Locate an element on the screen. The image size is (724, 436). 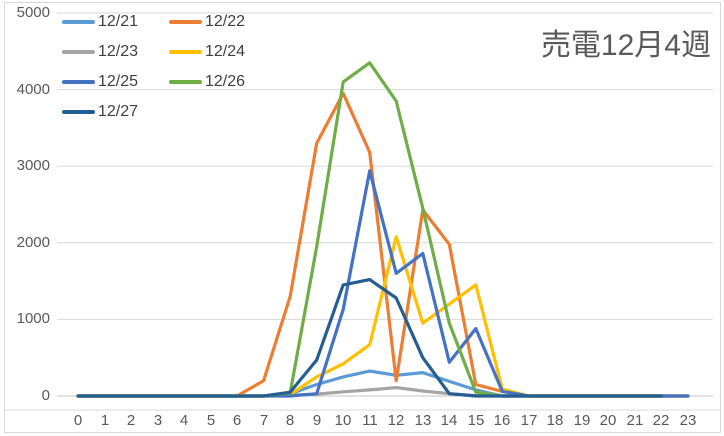
legend-item-12/22: 12/22 is located at coordinates (224, 22).